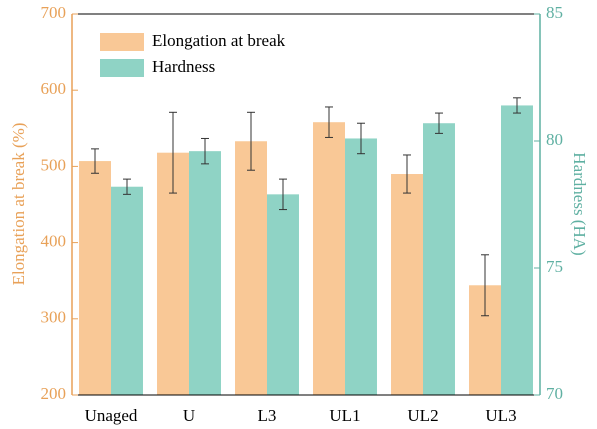  I want to click on legend-label: Hardness, so click(183, 66).